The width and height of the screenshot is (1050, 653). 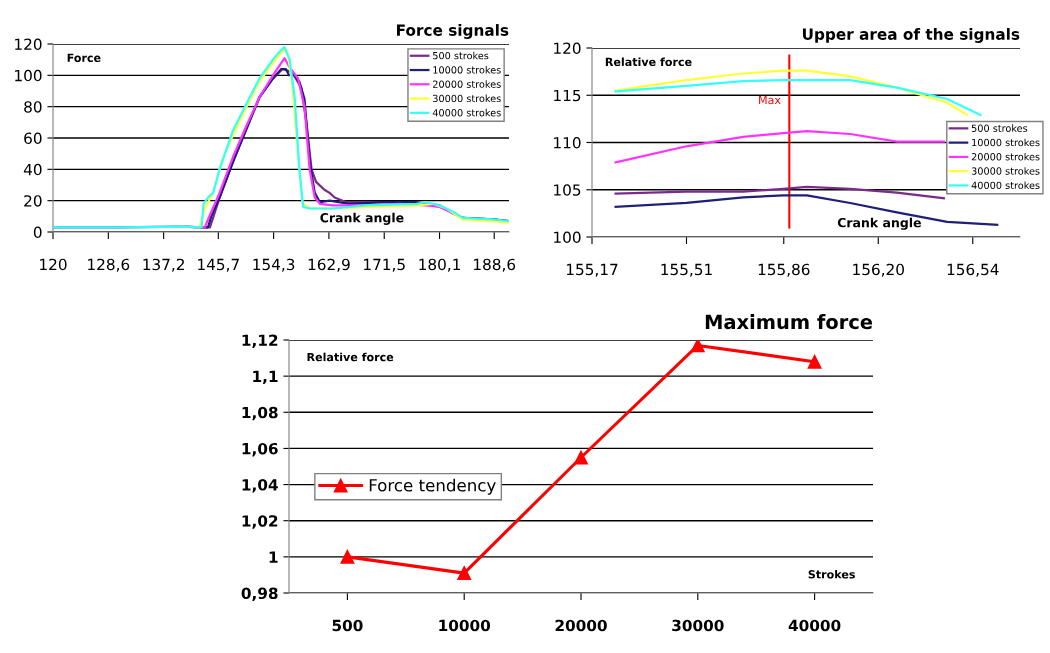 What do you see at coordinates (260, 522) in the screenshot?
I see `y-tick-label: 1,02` at bounding box center [260, 522].